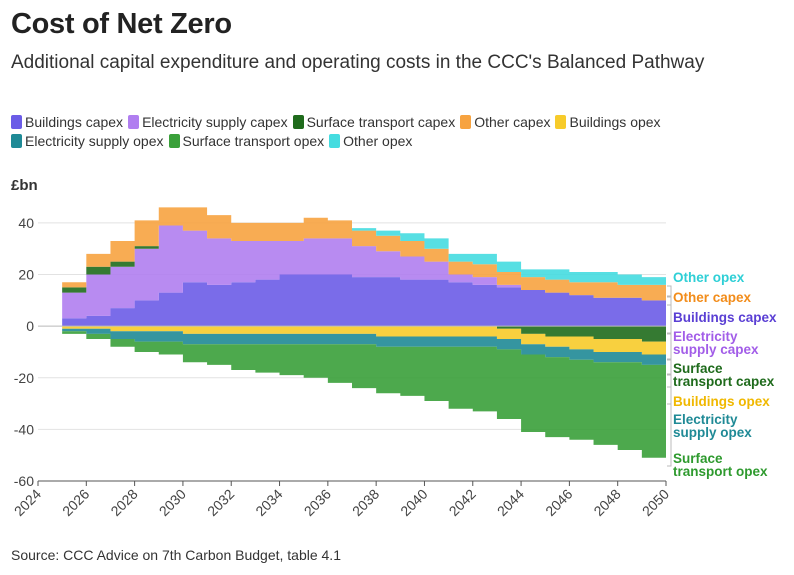  What do you see at coordinates (512, 122) in the screenshot?
I see `legend-label: Other capex` at bounding box center [512, 122].